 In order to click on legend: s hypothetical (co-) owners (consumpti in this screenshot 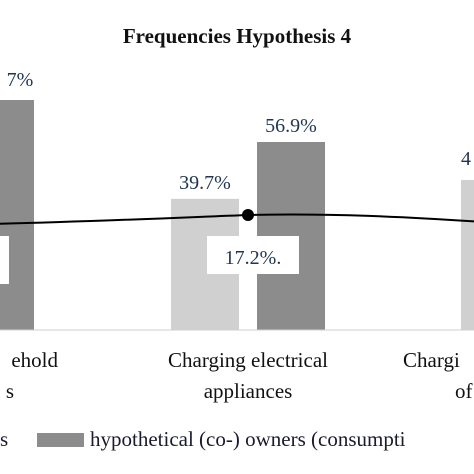, I will do `click(203, 439)`.